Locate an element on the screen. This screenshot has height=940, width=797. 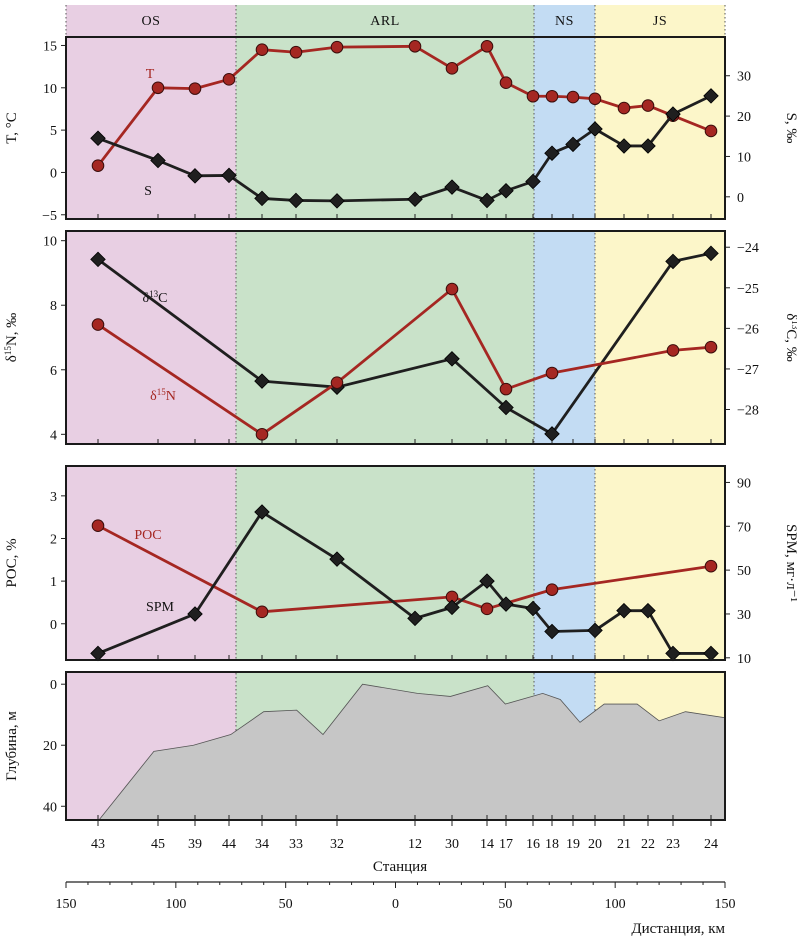
right-axis-title: S, ‰ is located at coordinates (790, 128).